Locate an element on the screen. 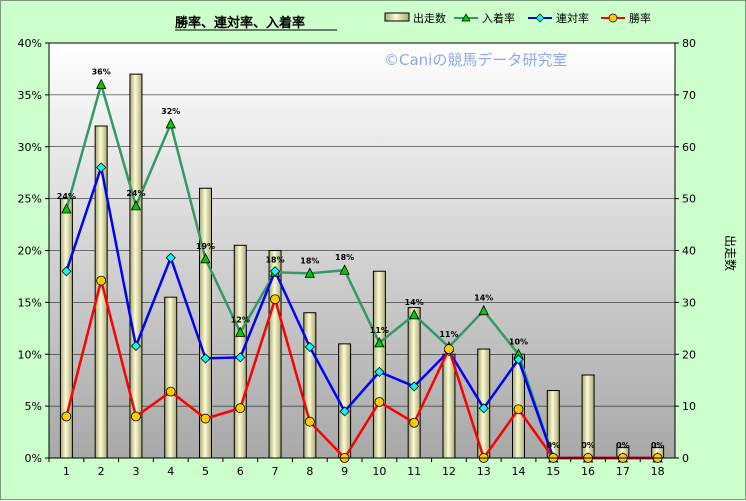 This screenshot has height=501, width=746. right-tick-label: 50 is located at coordinates (689, 199).